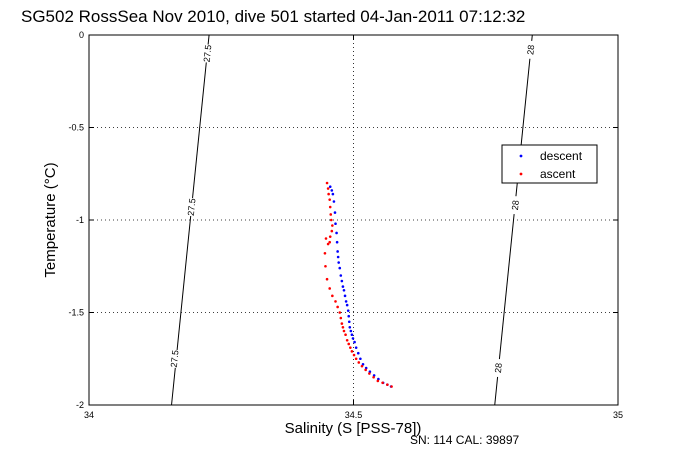 The image size is (681, 454). I want to click on data-points, so click(358, 284).